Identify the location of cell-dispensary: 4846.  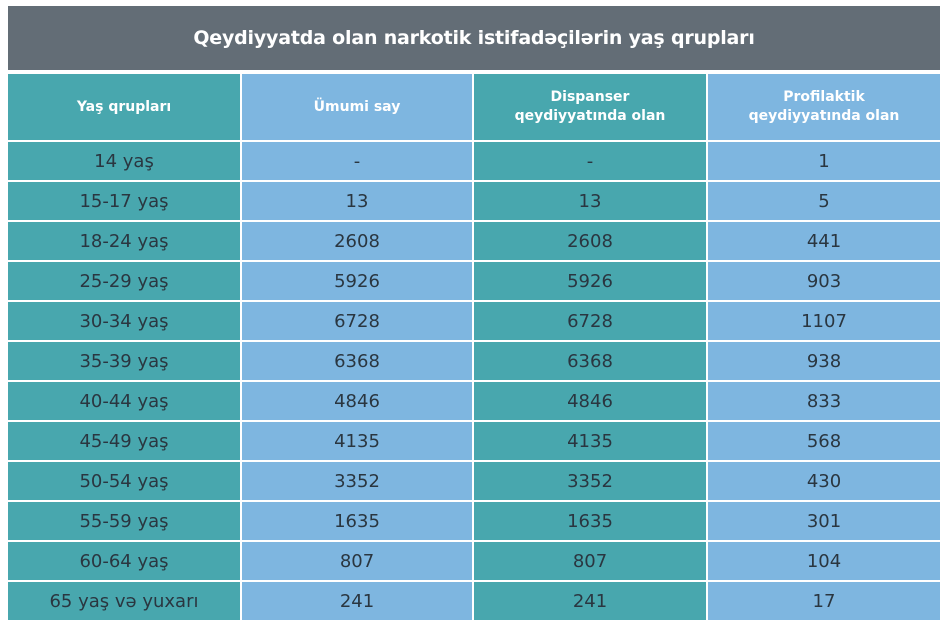
(590, 401).